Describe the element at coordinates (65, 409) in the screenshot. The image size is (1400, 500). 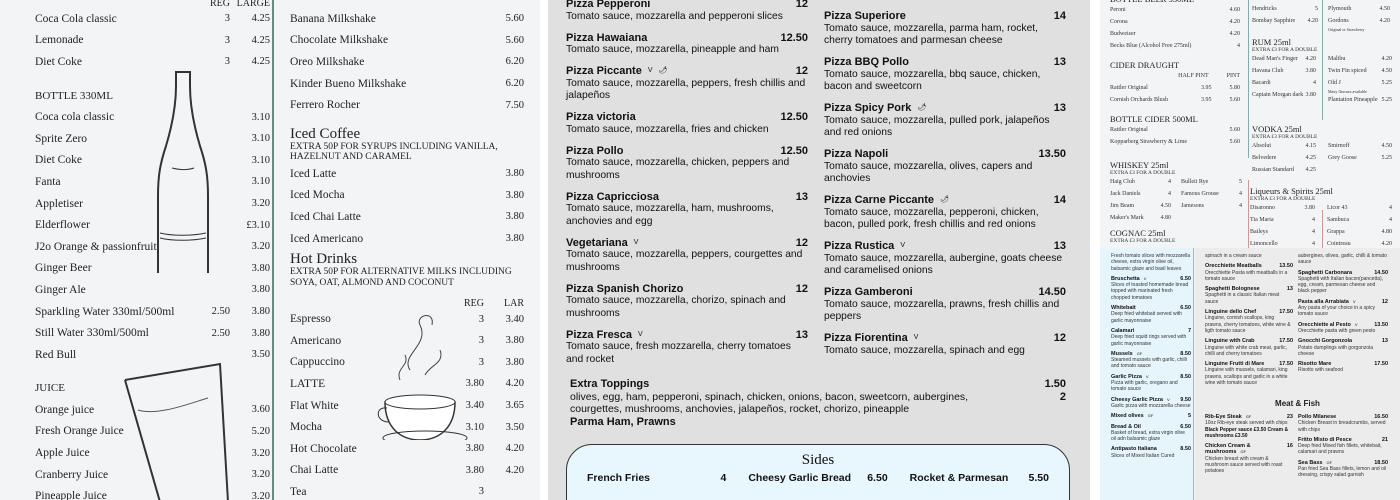
I see `drink-name: Orange juice` at that location.